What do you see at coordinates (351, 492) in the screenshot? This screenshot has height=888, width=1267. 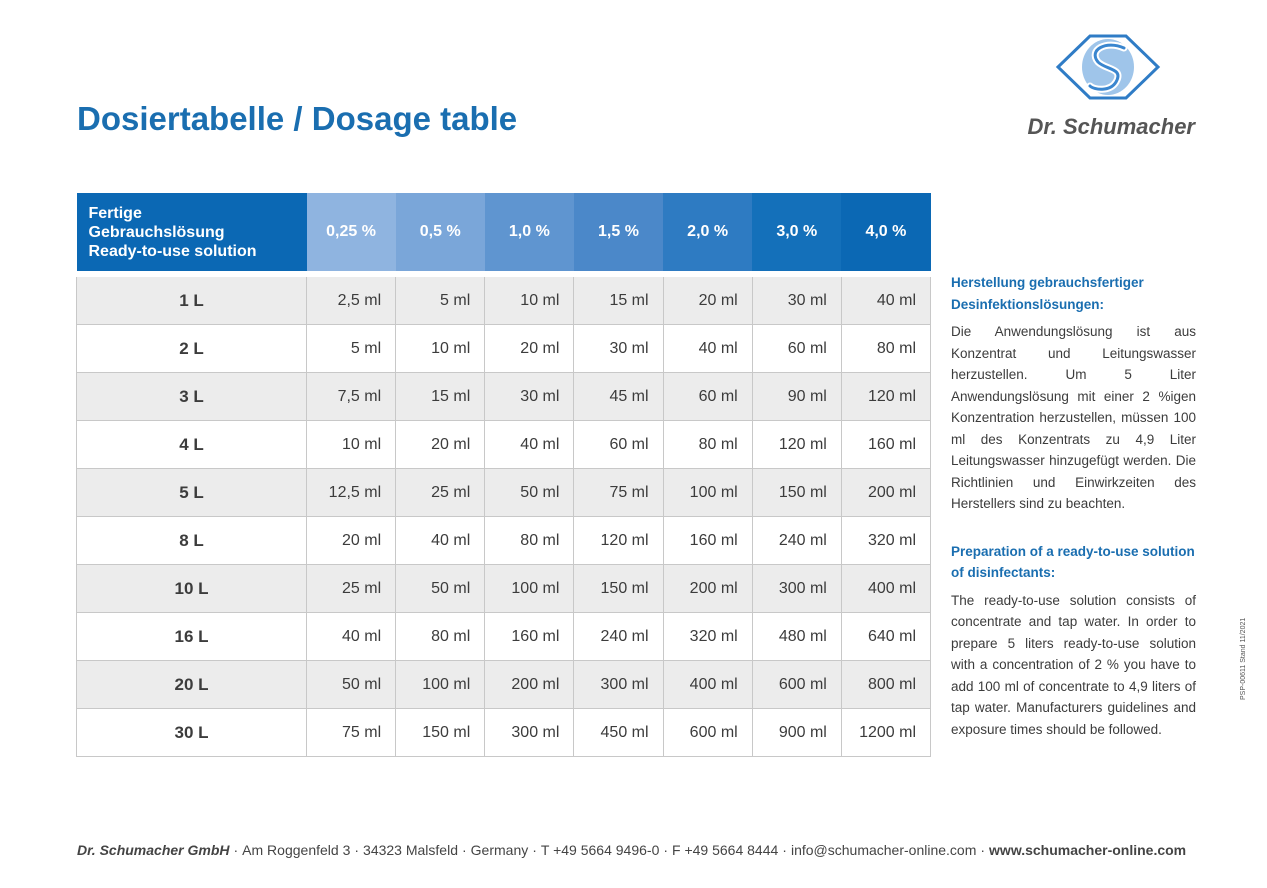 I see `dose-cell: 12,5 ml` at bounding box center [351, 492].